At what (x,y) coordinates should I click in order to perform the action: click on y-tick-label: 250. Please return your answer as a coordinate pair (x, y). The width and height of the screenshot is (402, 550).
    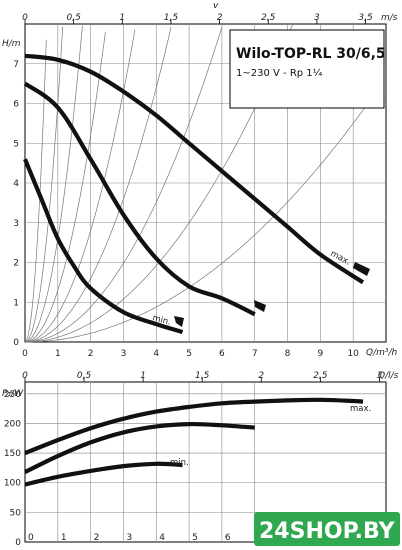
    Looking at the image, I should click on (12, 395).